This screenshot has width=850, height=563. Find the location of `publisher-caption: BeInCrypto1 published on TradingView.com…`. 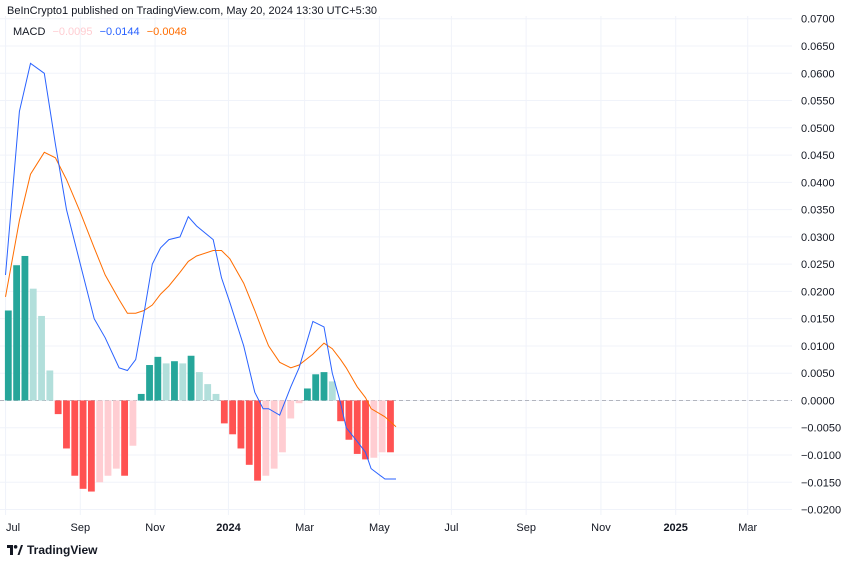

publisher-caption: BeInCrypto1 published on TradingView.com… is located at coordinates (192, 11).